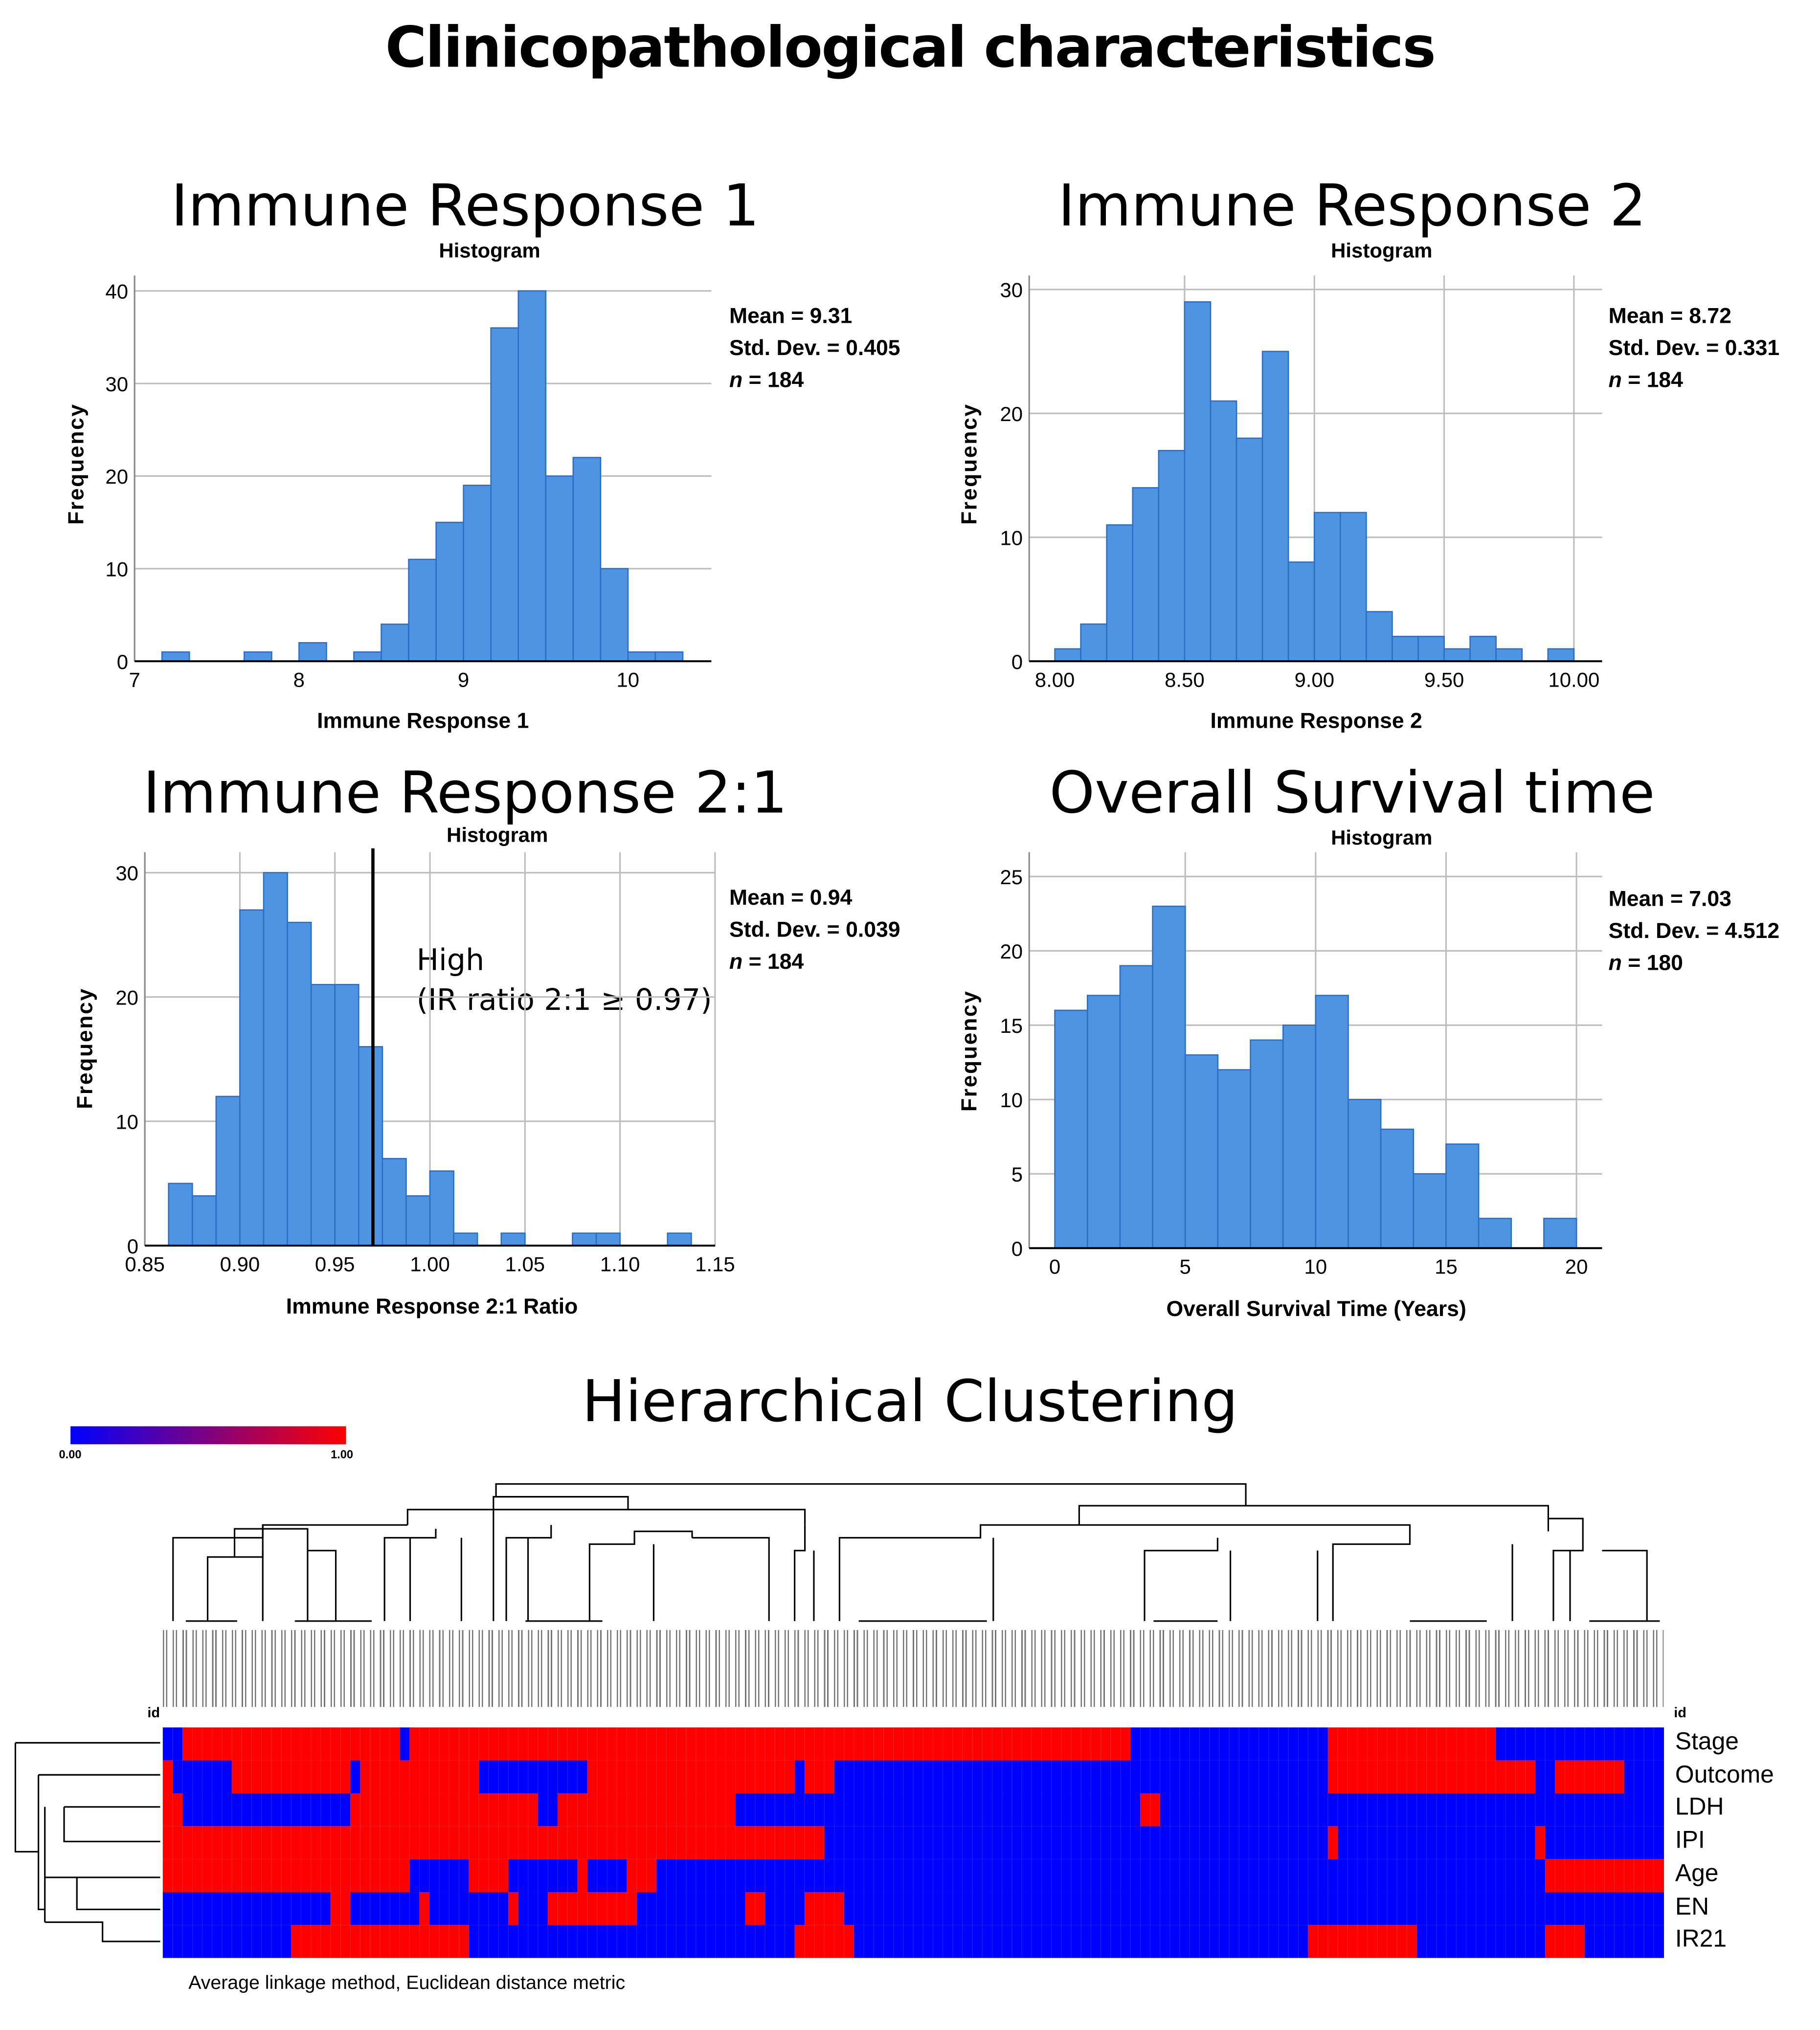 The image size is (1820, 2030). I want to click on n-stat: n = 184, so click(766, 380).